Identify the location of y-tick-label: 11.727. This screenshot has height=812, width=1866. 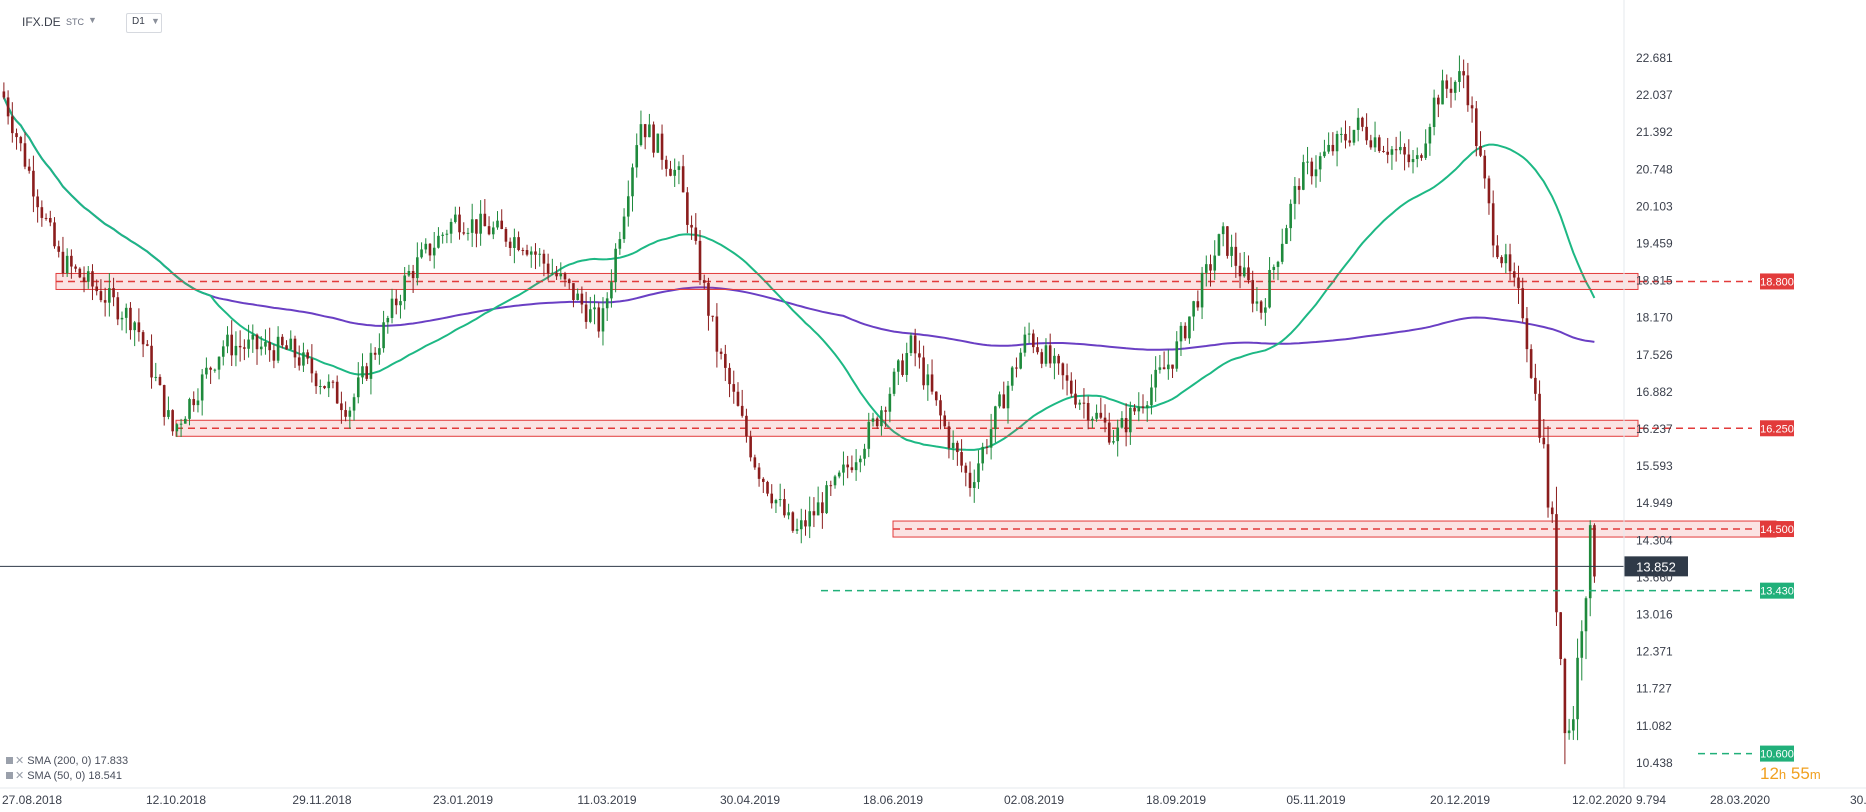
(1654, 689).